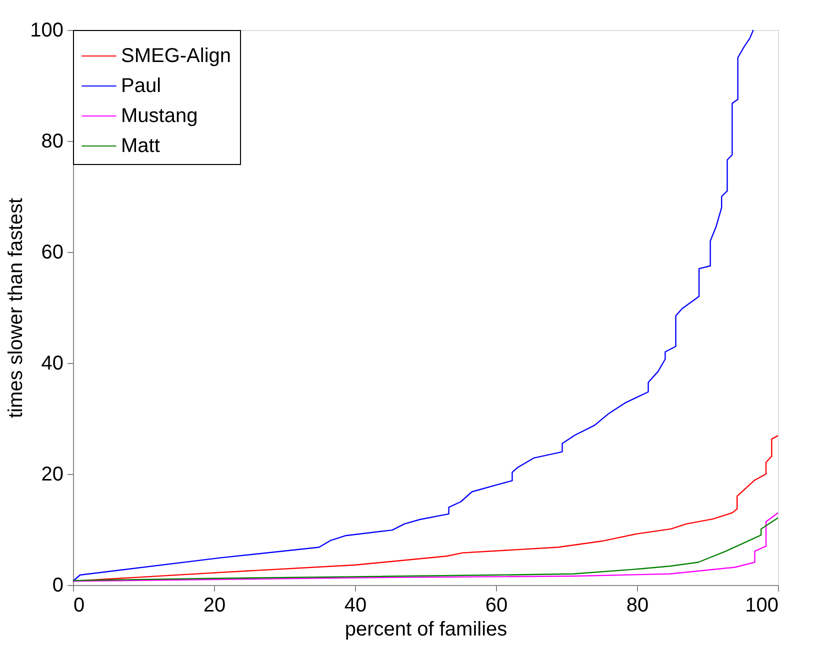 The height and width of the screenshot is (650, 830). What do you see at coordinates (52, 363) in the screenshot?
I see `y-tick-label: 40` at bounding box center [52, 363].